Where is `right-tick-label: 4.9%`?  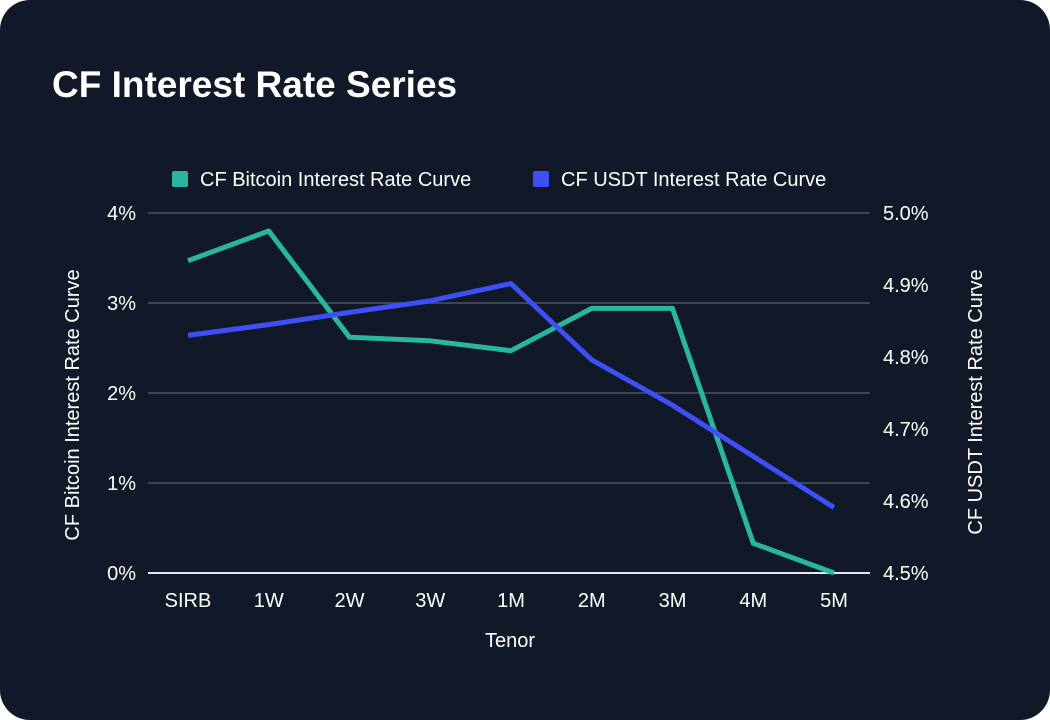 right-tick-label: 4.9% is located at coordinates (906, 286).